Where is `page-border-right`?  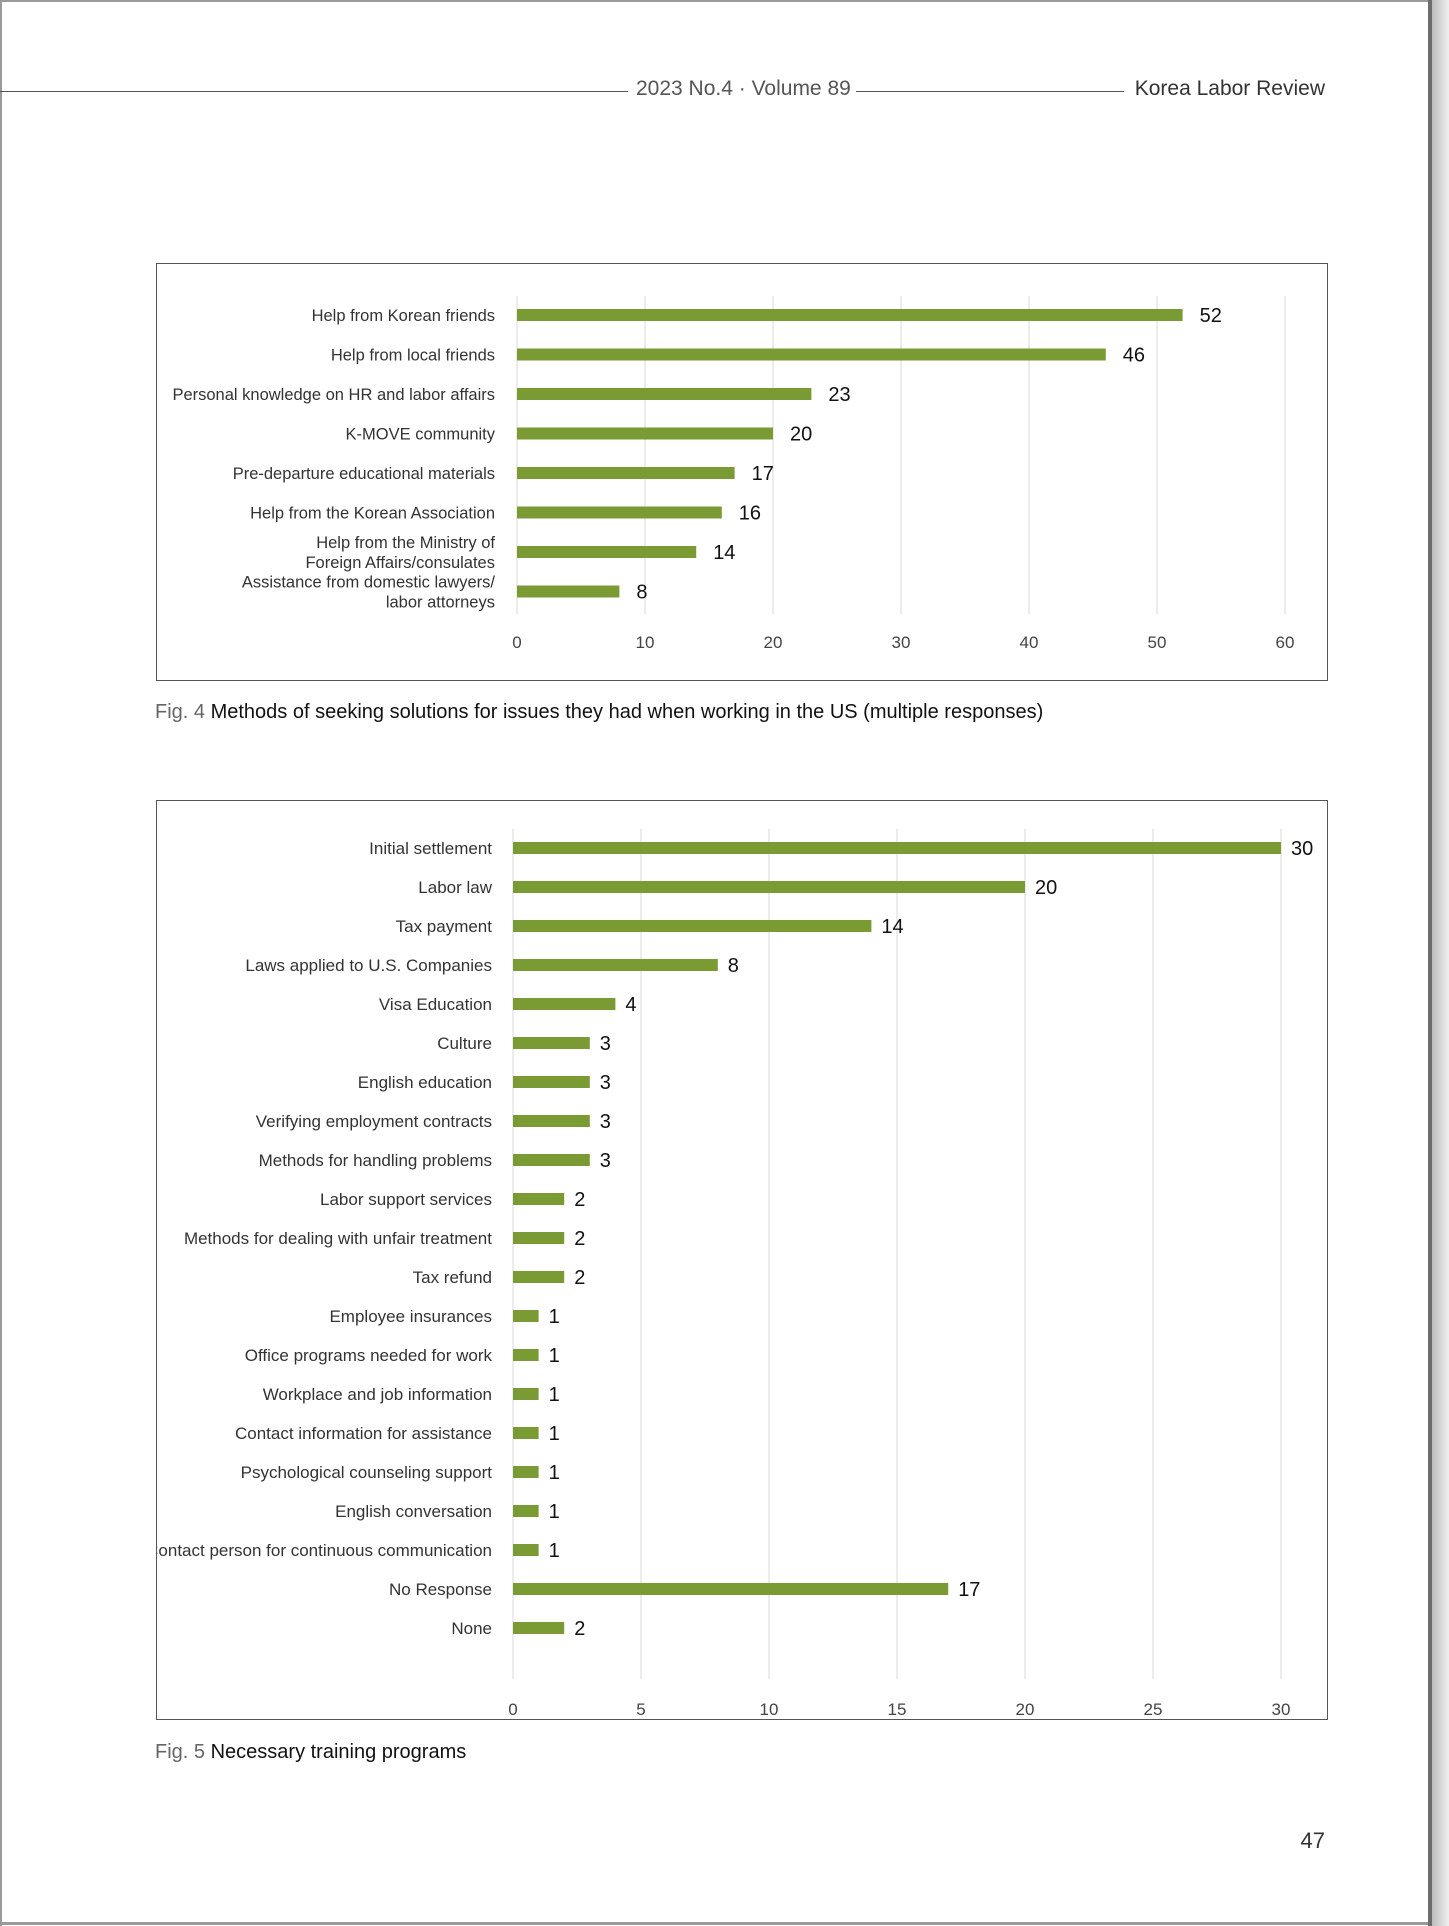
page-border-right is located at coordinates (1430, 963).